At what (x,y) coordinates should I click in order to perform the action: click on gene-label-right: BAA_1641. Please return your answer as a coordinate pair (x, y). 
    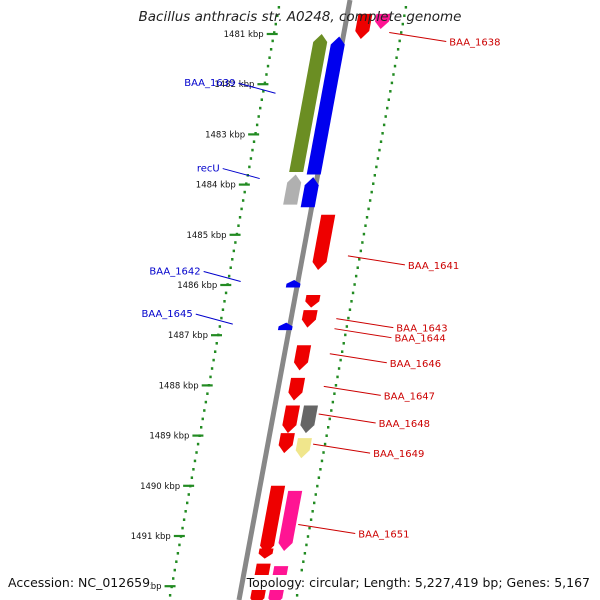
    Looking at the image, I should click on (433, 266).